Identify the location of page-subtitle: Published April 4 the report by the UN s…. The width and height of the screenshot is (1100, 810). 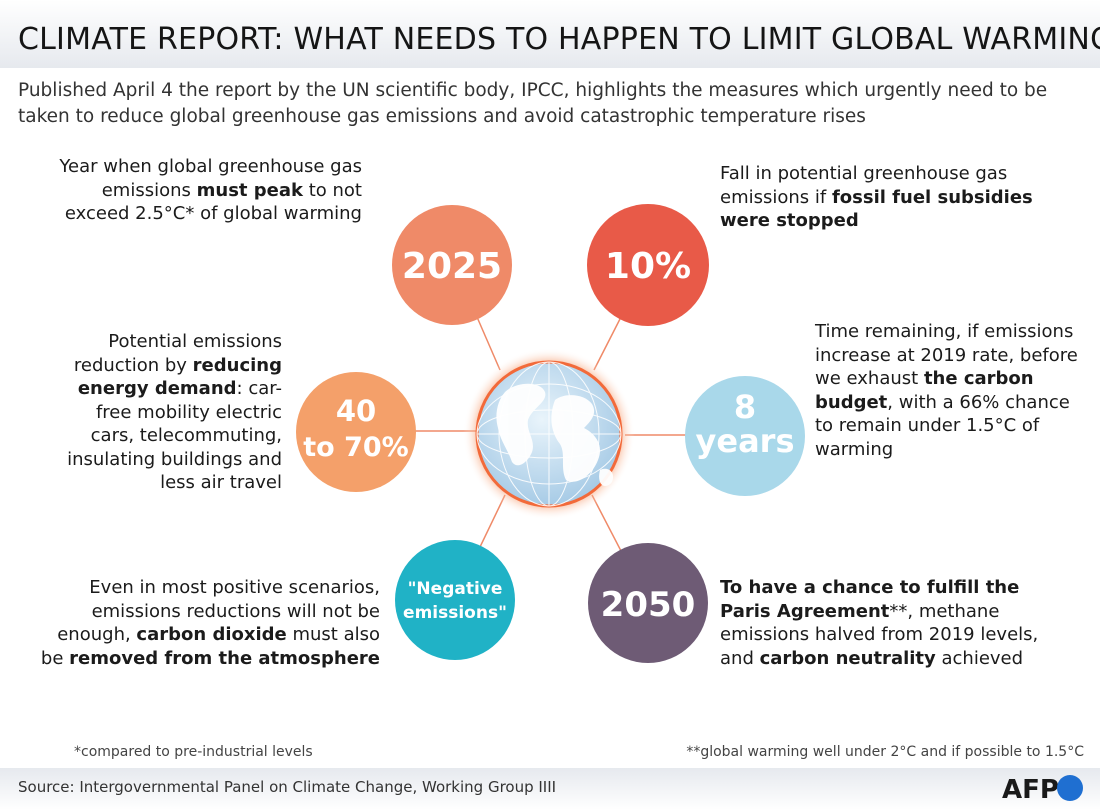
(533, 103).